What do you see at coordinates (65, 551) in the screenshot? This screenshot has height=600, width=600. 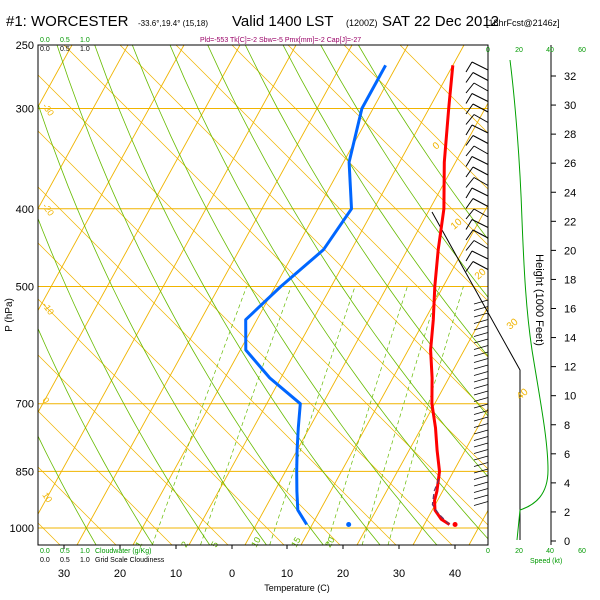 I see `cloud-tick-bottom: 0.5` at bounding box center [65, 551].